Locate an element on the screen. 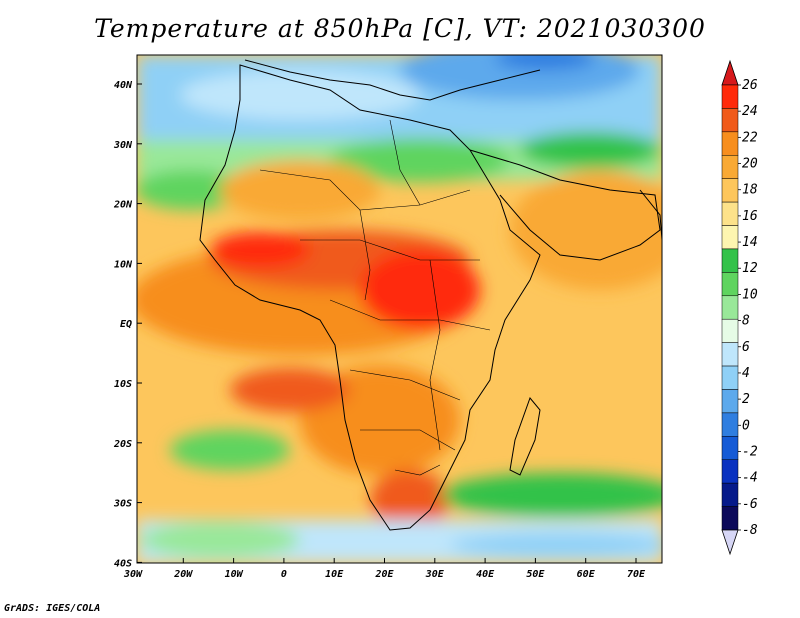  lat-tick-label: 30N is located at coordinates (123, 145).